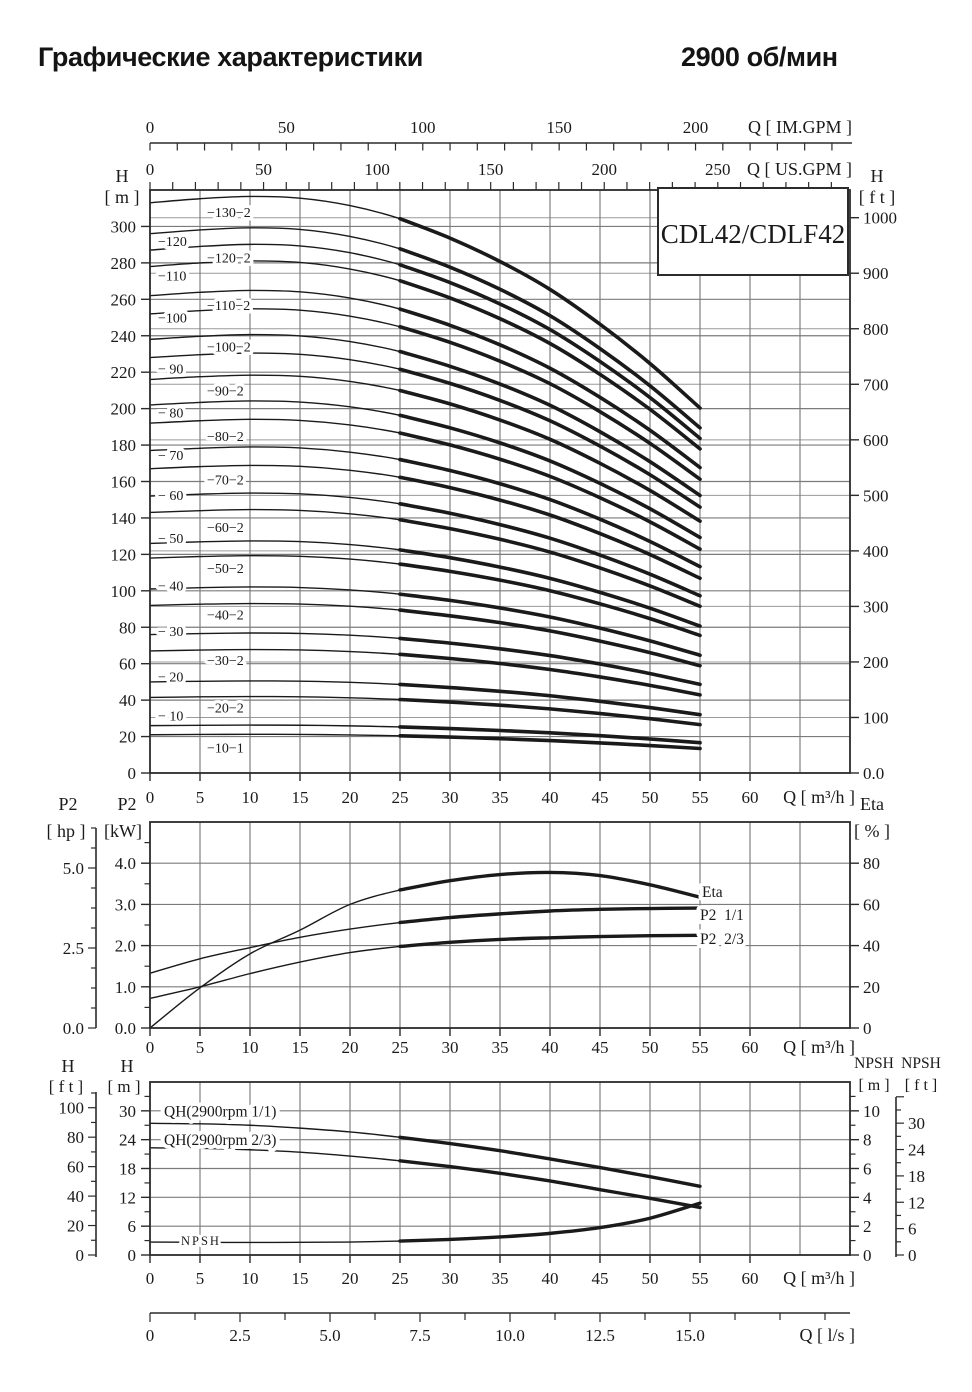 The image size is (972, 1392). What do you see at coordinates (550, 1184) in the screenshot?
I see `curve-QH-2900rpm-2-3--duty-range` at bounding box center [550, 1184].